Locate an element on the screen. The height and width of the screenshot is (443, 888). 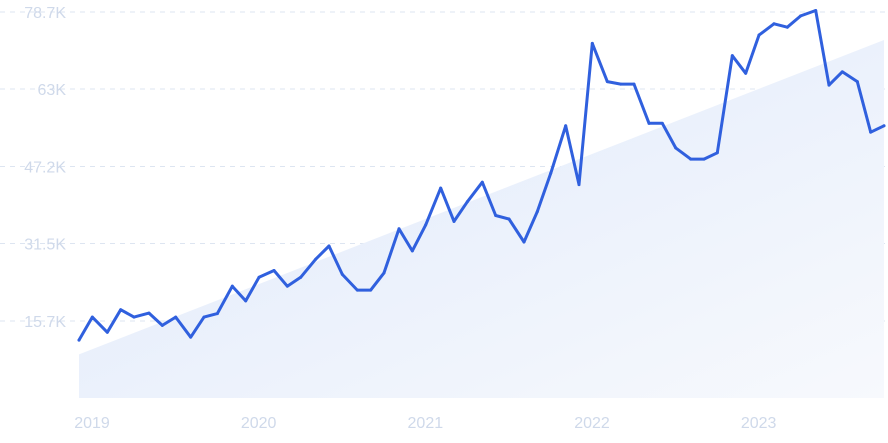
x-tick-label: 2023 is located at coordinates (759, 423).